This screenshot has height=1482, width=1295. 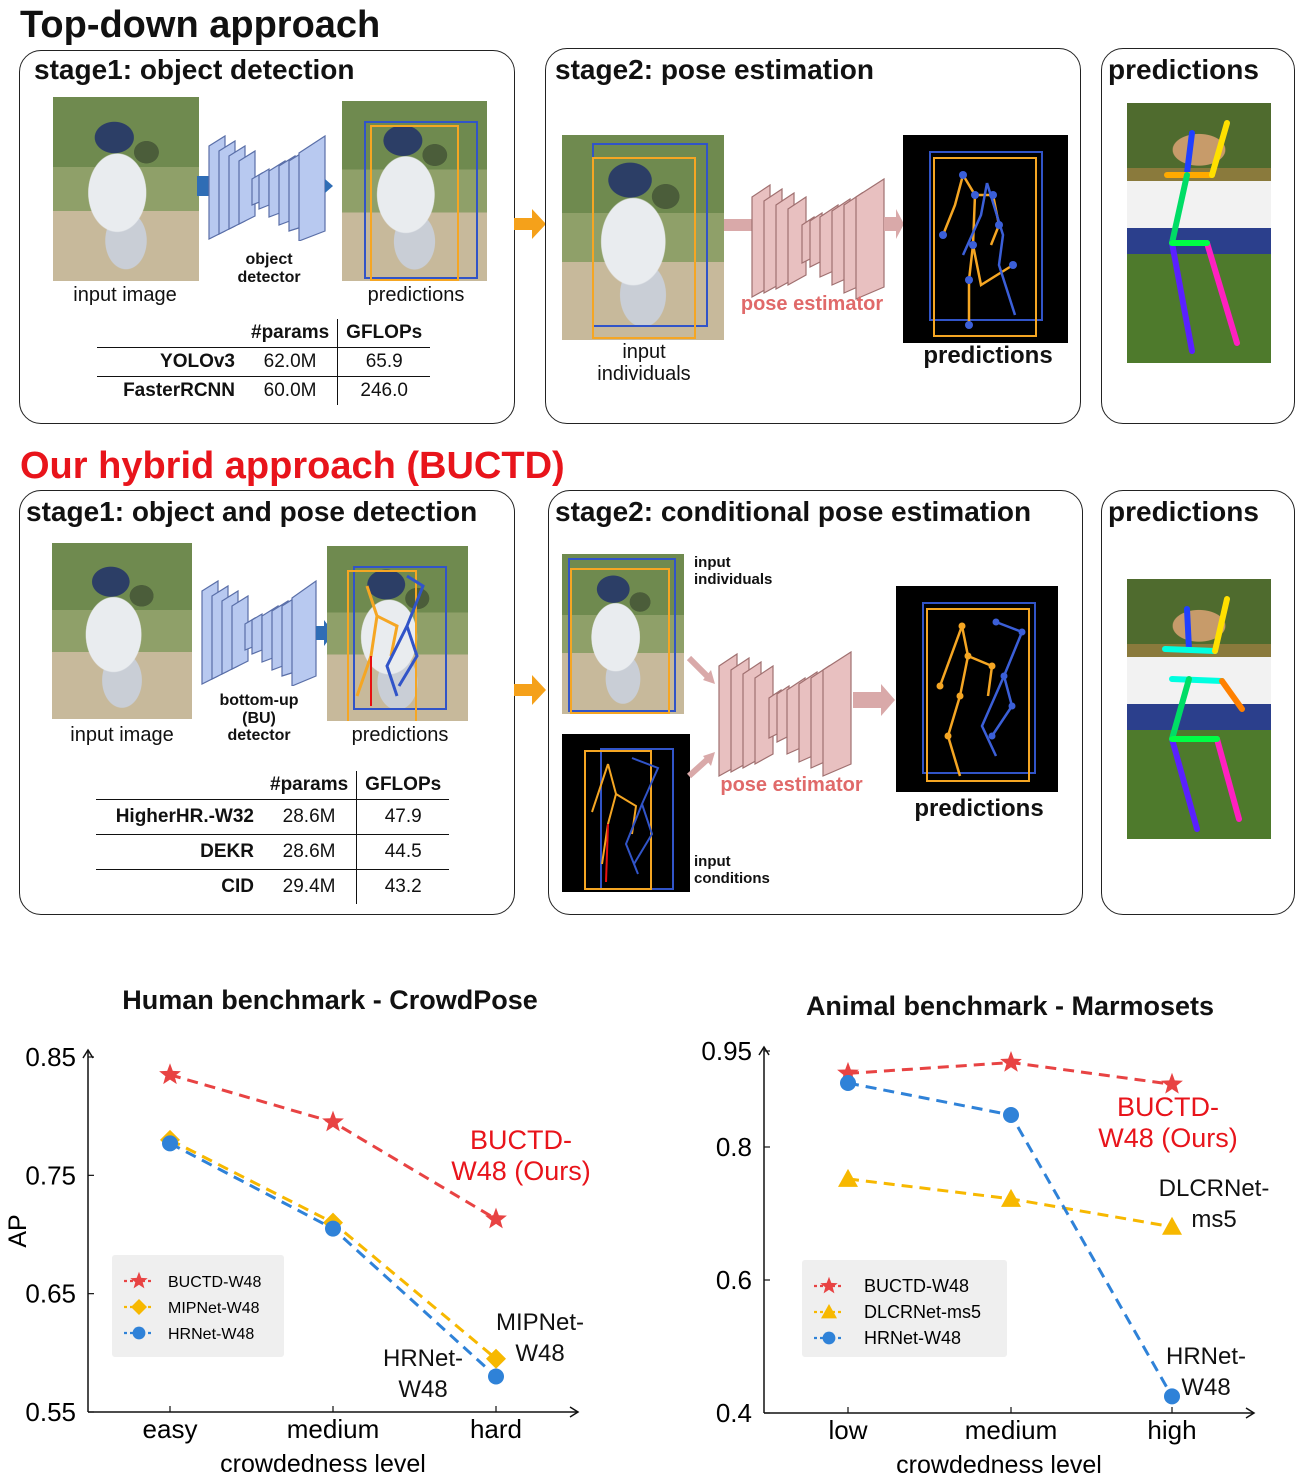 I want to click on hybrid-input-conditions-label: input conditions, so click(x=732, y=870).